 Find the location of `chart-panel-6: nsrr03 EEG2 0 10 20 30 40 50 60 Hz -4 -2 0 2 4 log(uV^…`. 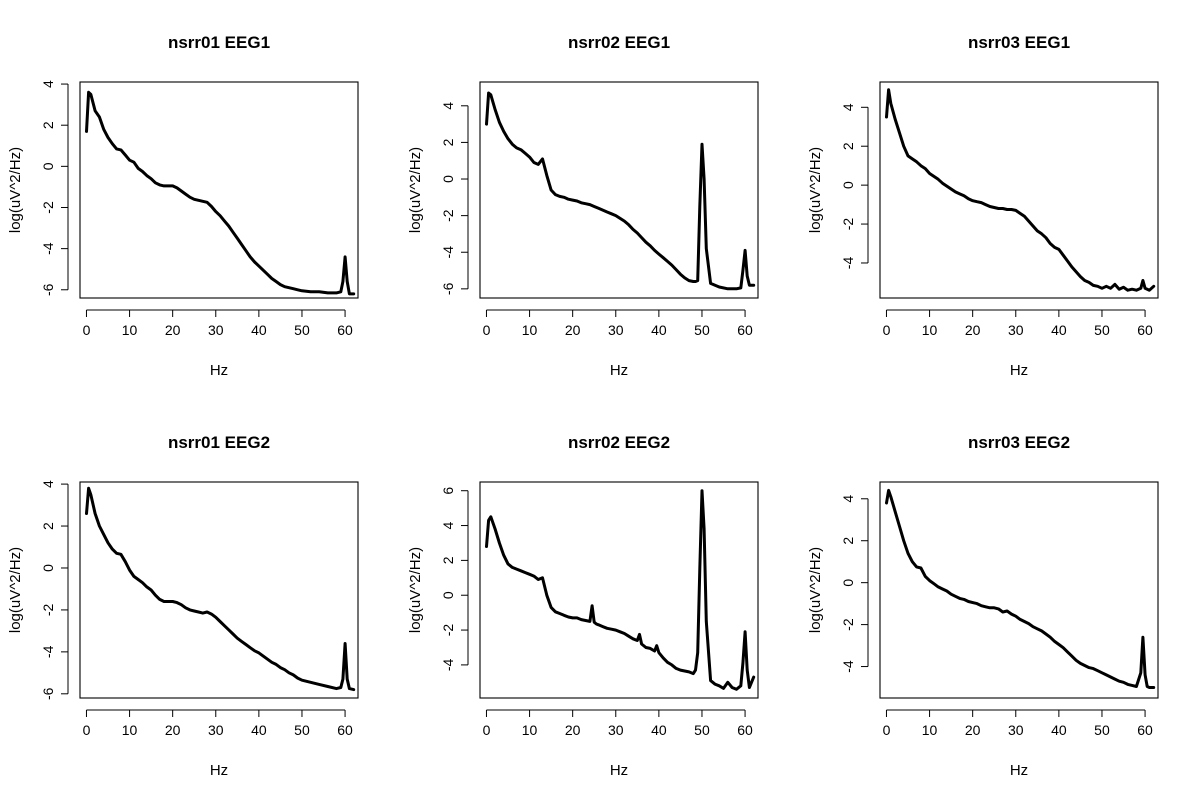

chart-panel-6: nsrr03 EEG2 0 10 20 30 40 50 60 Hz -4 -2 0 2 4 log(uV^… is located at coordinates (983, 606).